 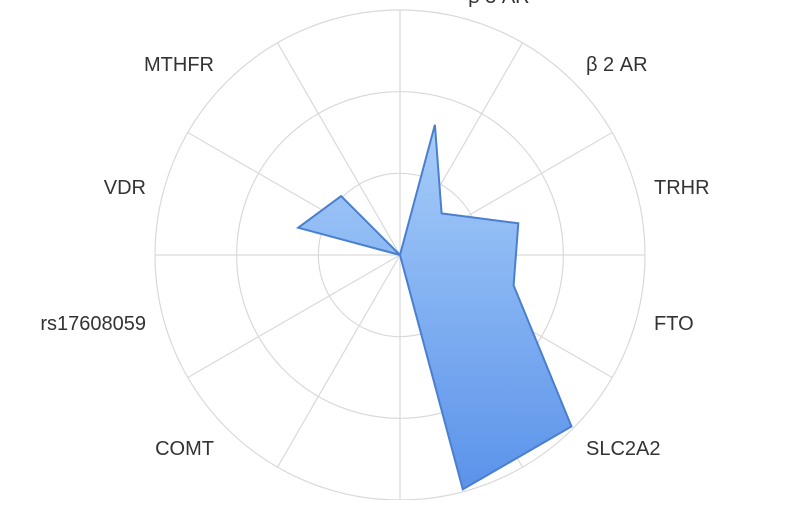 I want to click on category-label: VDR, so click(x=125, y=188).